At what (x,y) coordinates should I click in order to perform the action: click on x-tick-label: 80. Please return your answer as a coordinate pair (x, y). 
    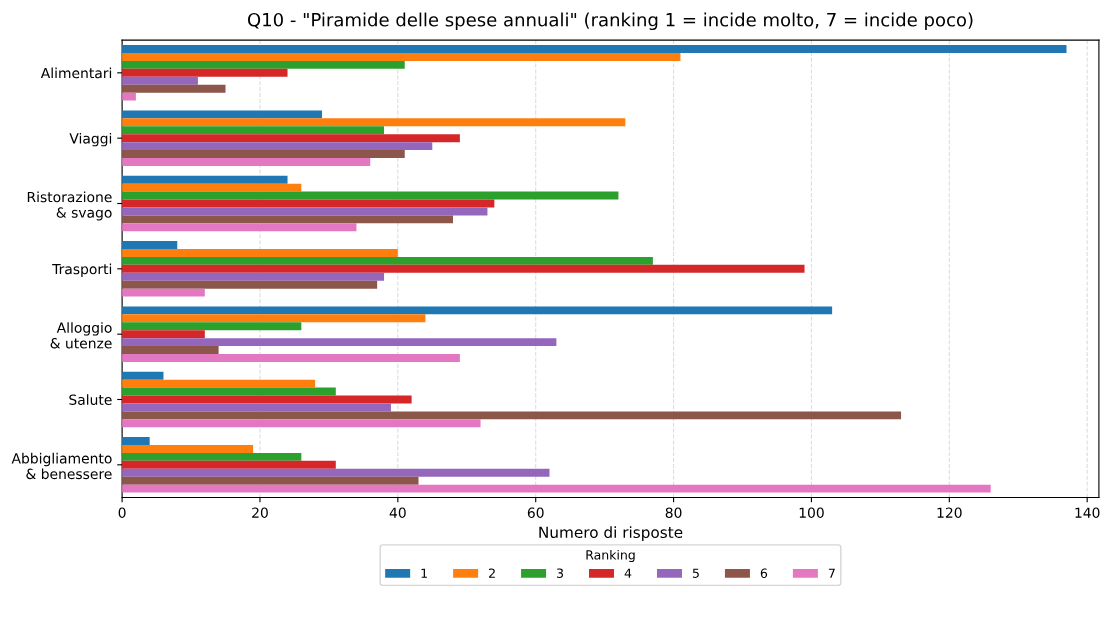
    Looking at the image, I should click on (673, 512).